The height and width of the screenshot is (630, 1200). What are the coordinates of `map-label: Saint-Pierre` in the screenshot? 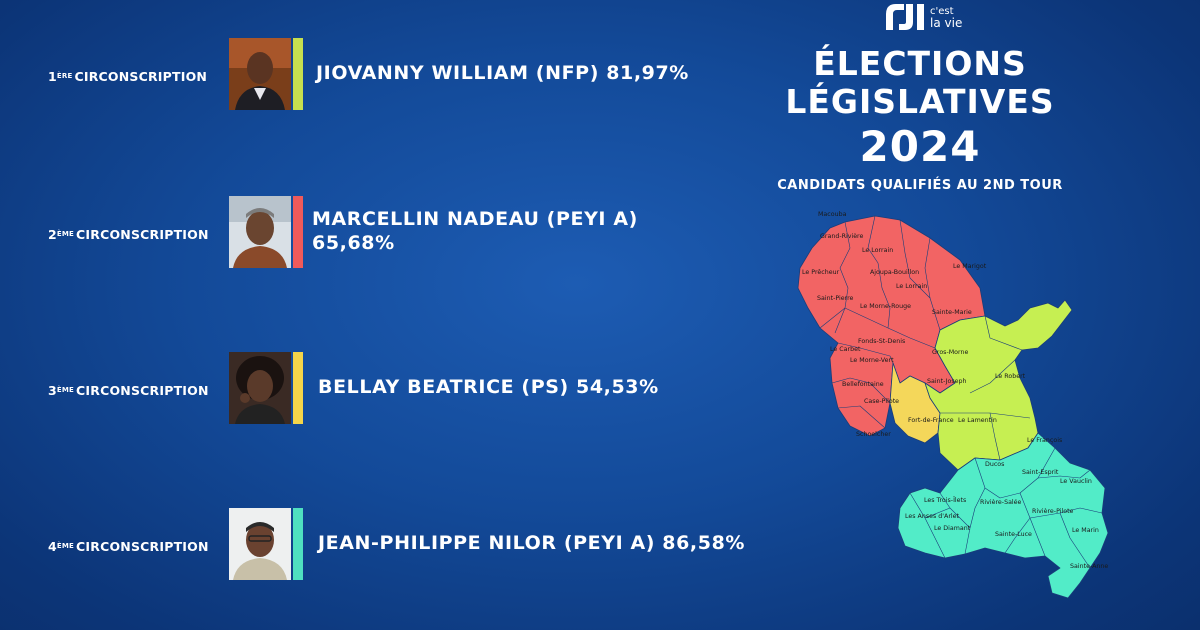 It's located at (835, 298).